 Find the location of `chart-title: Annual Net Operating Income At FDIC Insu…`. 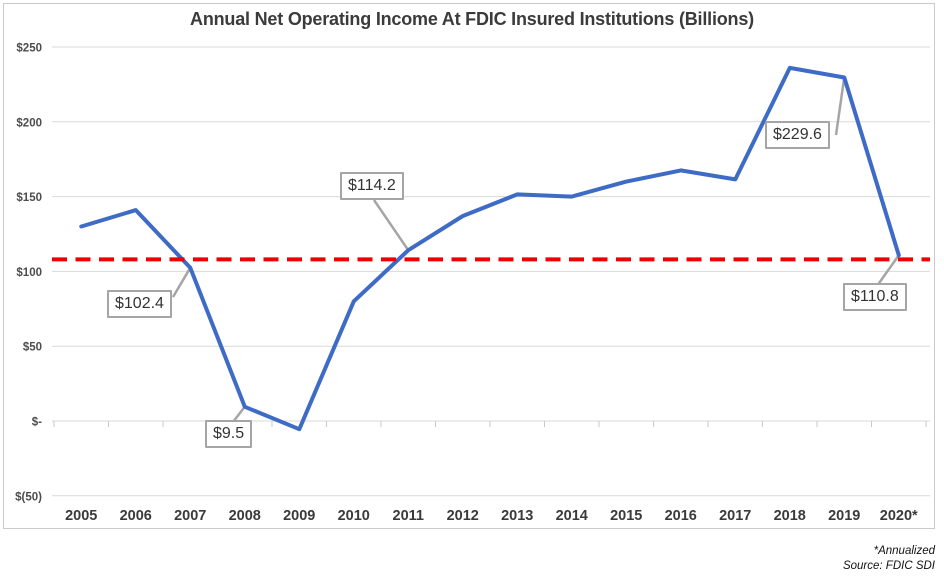

chart-title: Annual Net Operating Income At FDIC Insu… is located at coordinates (472, 19).